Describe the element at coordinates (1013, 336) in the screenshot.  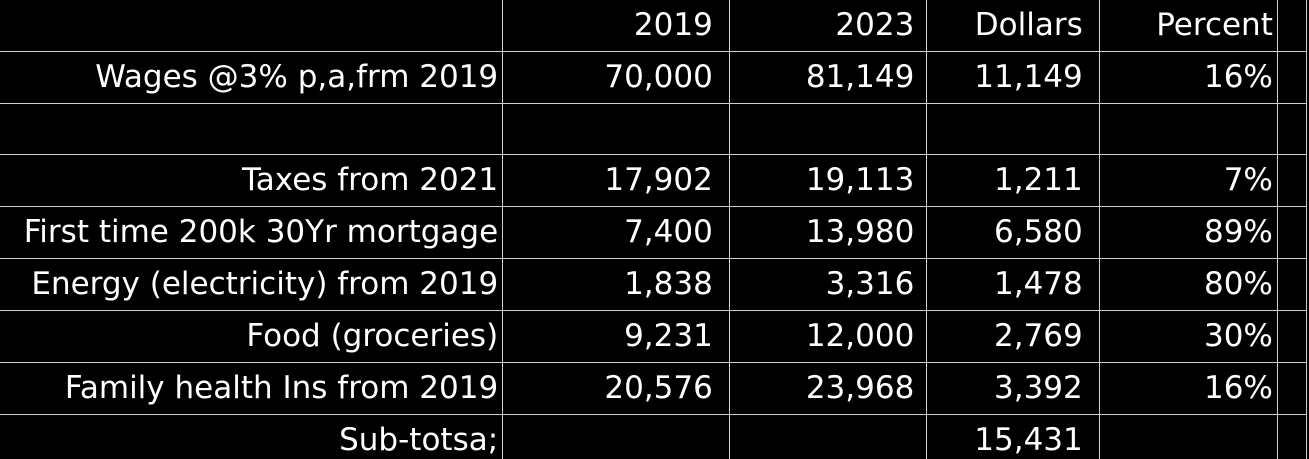
I see `cell-dollars: 2,769` at that location.